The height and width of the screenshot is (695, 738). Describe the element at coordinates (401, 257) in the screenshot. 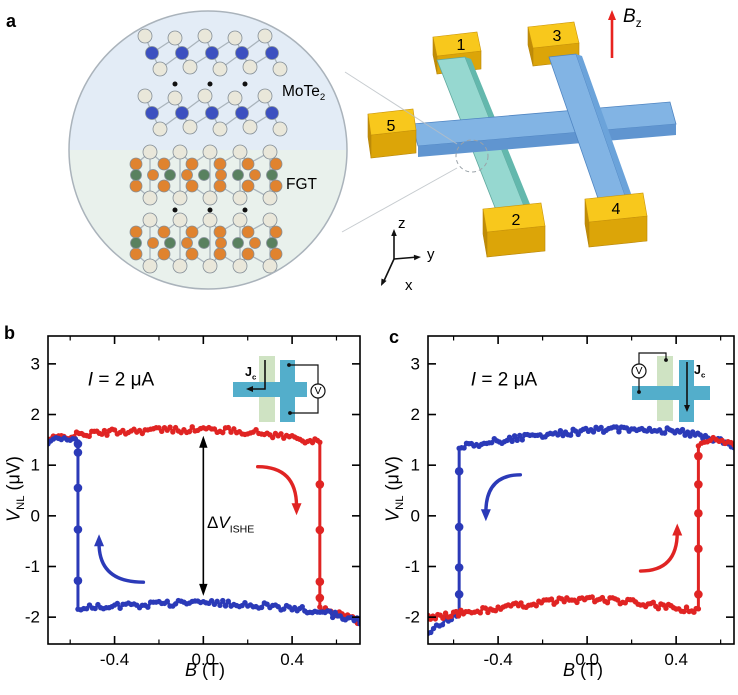

I see `coordinate-axes` at that location.